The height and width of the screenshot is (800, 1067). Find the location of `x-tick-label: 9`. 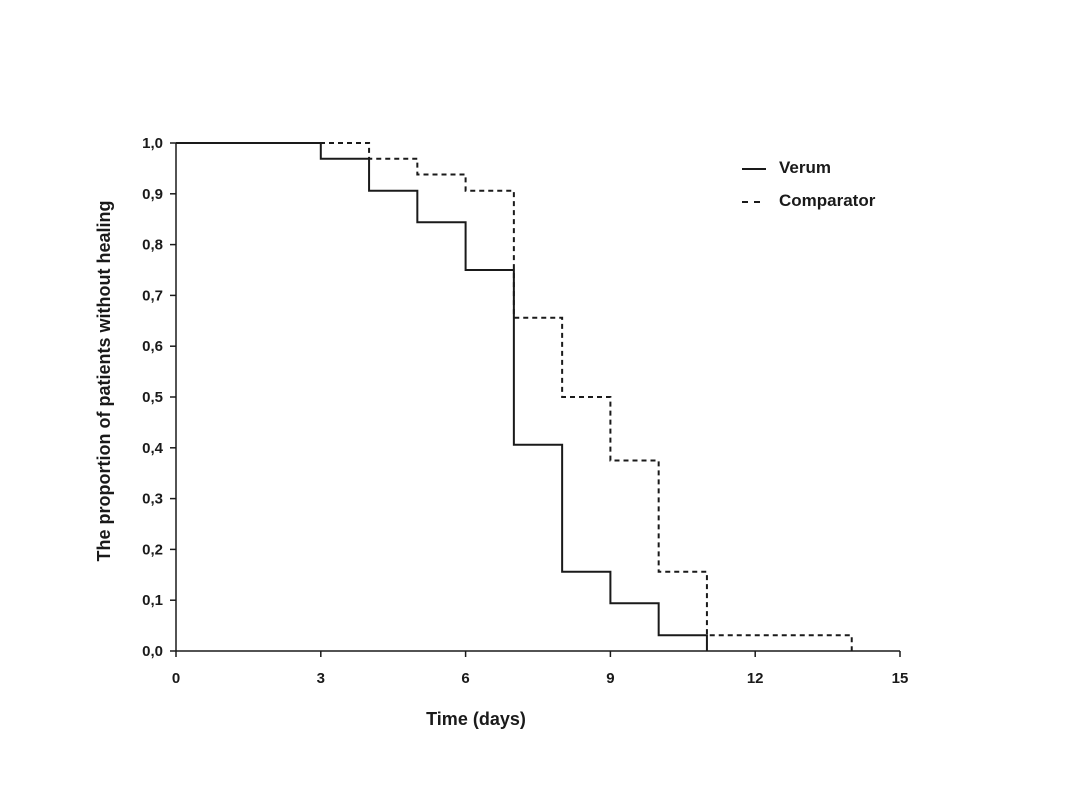

x-tick-label: 9 is located at coordinates (610, 678).